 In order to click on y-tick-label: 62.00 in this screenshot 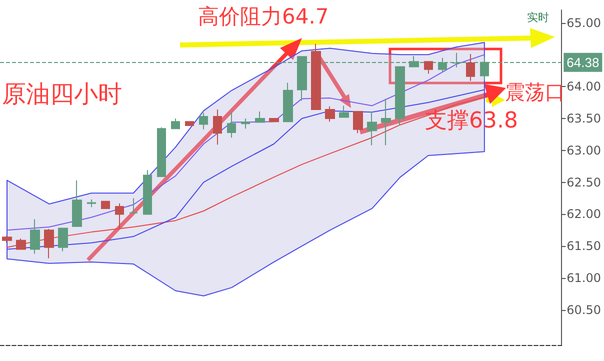, I will do `click(584, 214)`.